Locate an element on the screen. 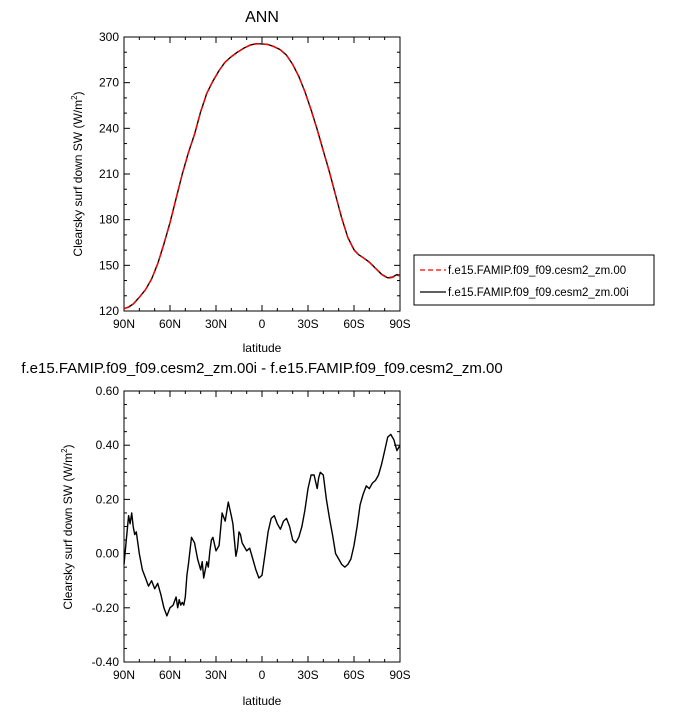 The width and height of the screenshot is (695, 715). y-tick-label: 240 is located at coordinates (109, 128).